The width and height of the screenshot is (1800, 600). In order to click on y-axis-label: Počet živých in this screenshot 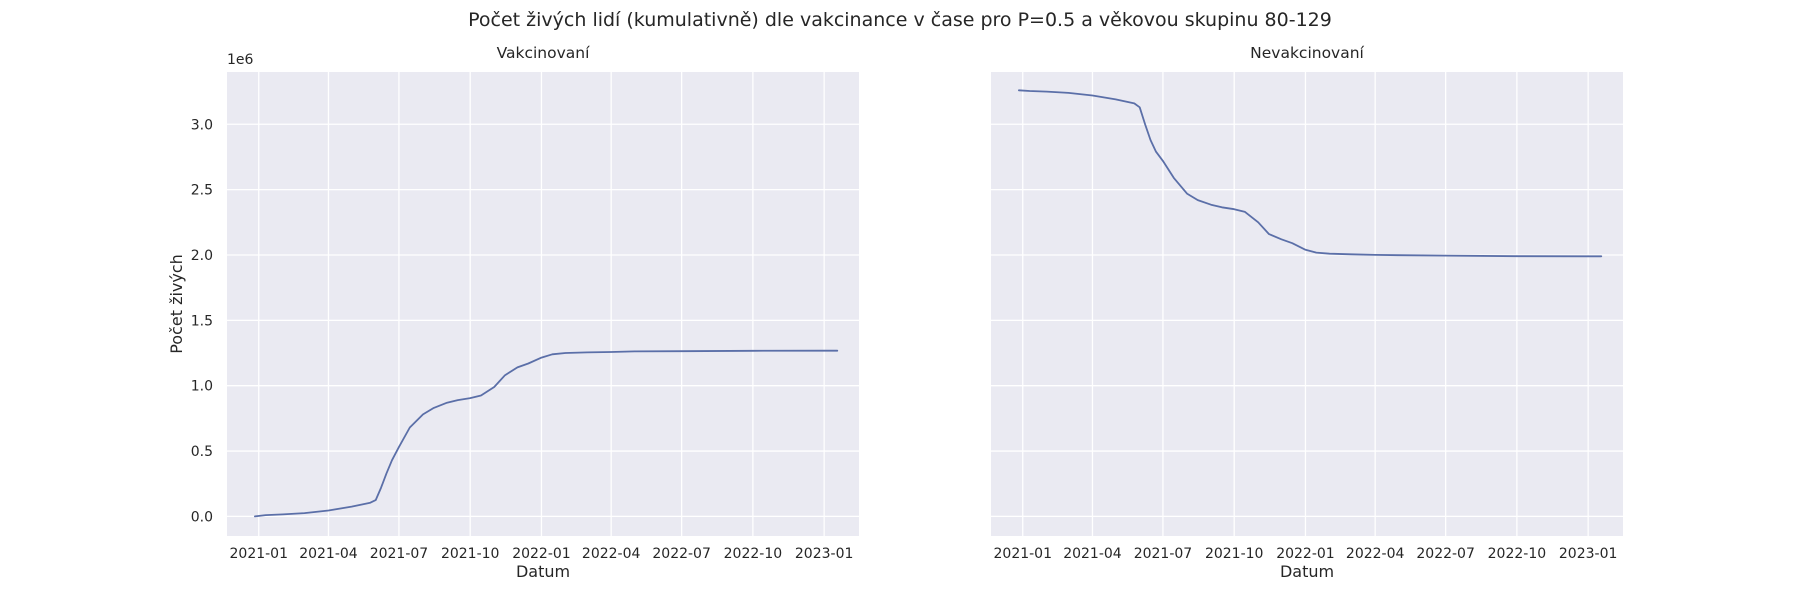, I will do `click(176, 304)`.